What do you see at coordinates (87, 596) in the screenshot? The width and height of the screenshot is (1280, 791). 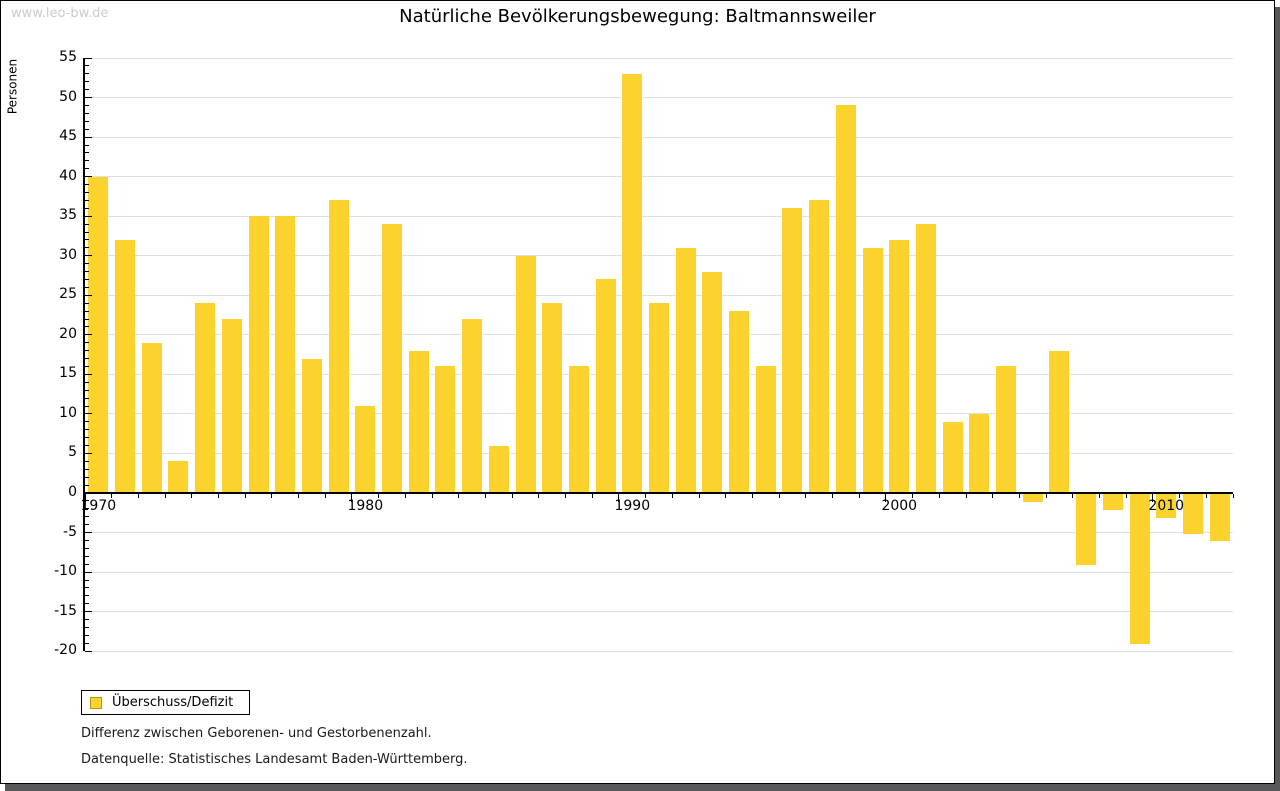 I see `y-tick--13` at bounding box center [87, 596].